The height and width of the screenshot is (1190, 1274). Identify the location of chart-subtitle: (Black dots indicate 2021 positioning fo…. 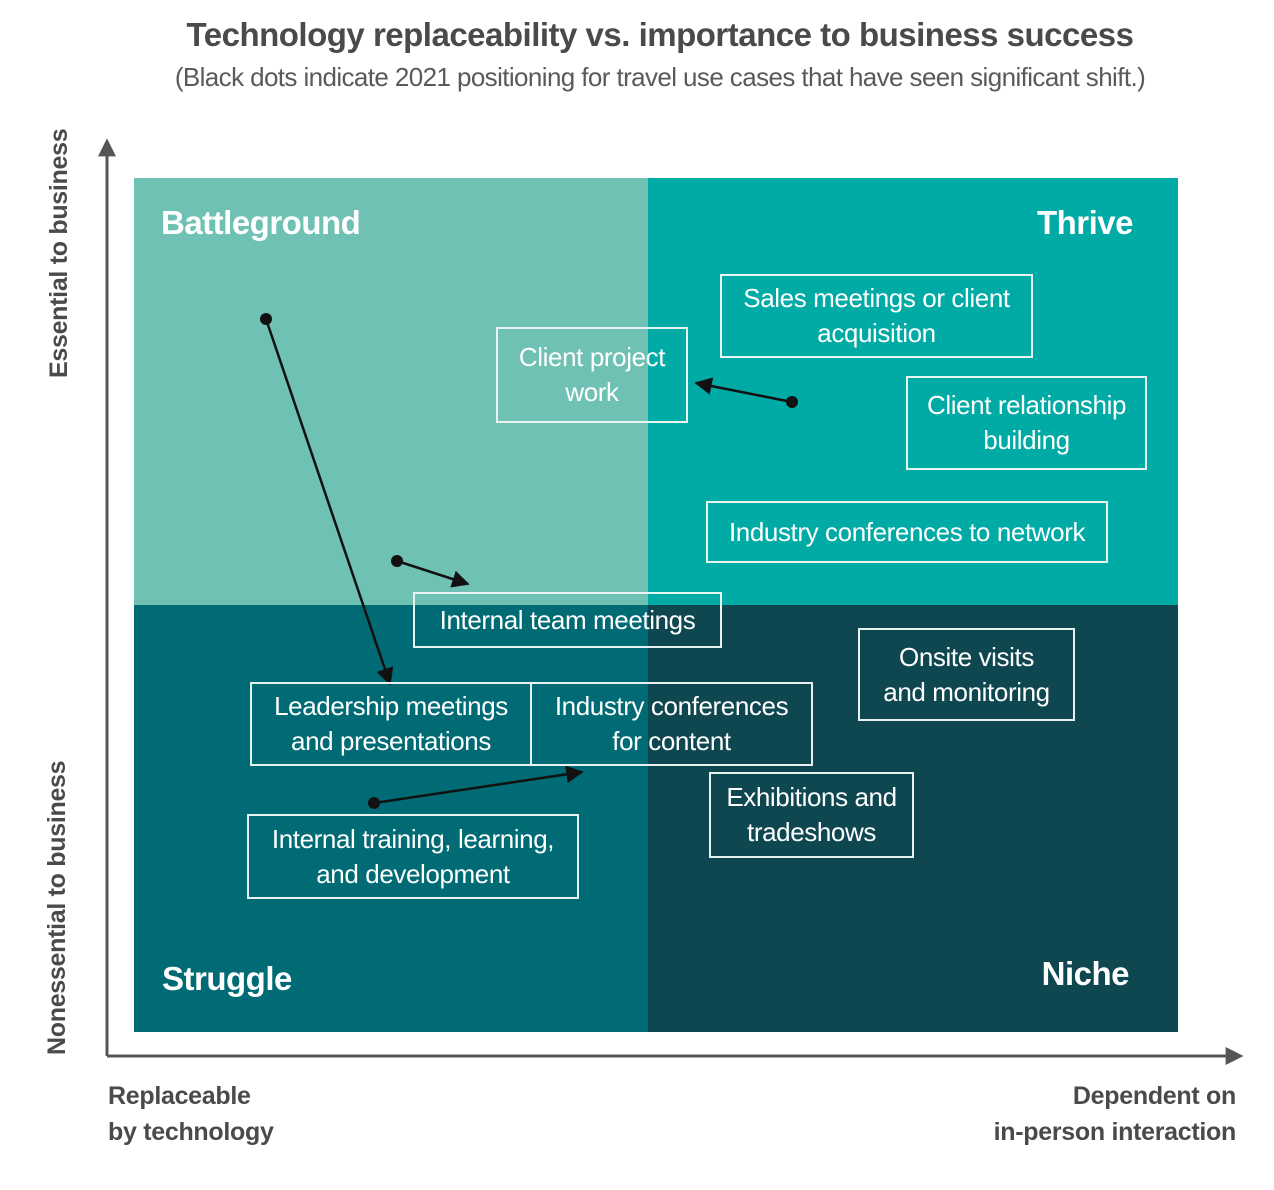
(660, 77).